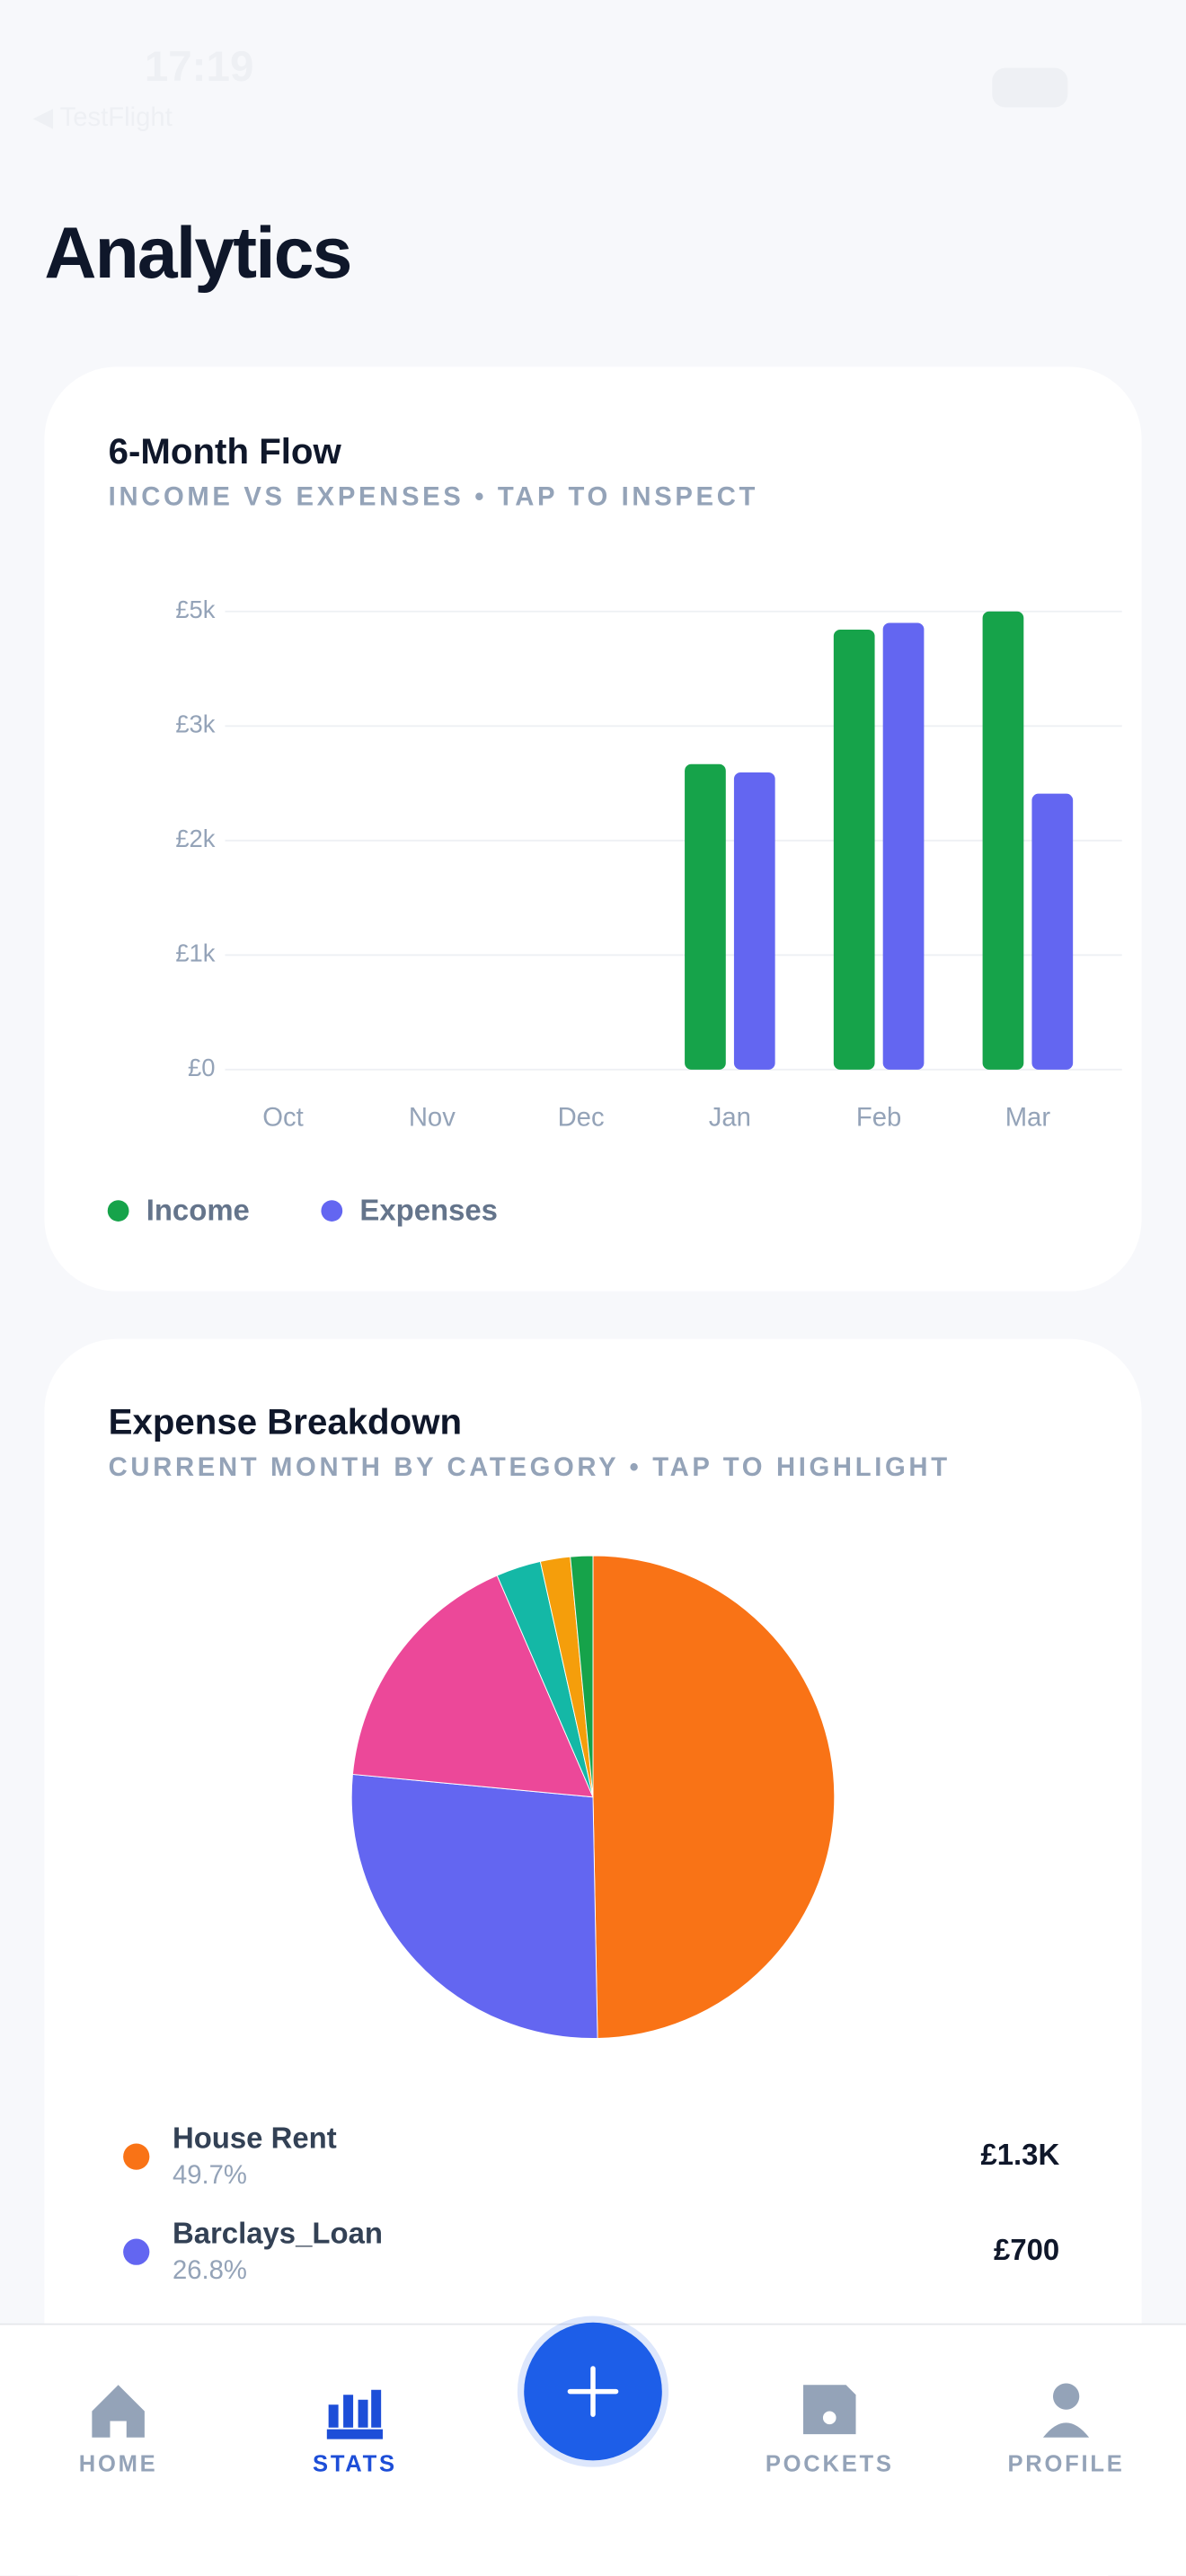 Image resolution: width=1186 pixels, height=2576 pixels. I want to click on x-tick-label: Nov, so click(432, 1117).